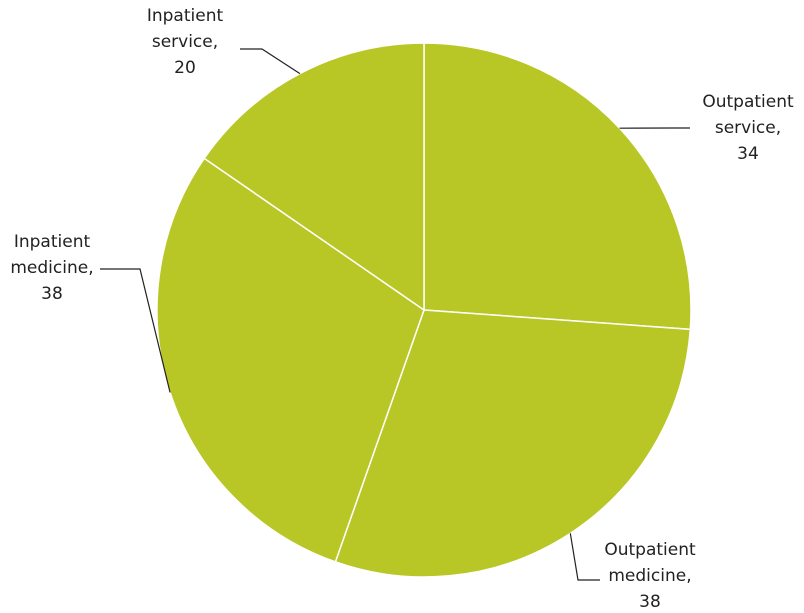 The width and height of the screenshot is (804, 613). I want to click on slice-label: Inpatient service,, so click(185, 29).